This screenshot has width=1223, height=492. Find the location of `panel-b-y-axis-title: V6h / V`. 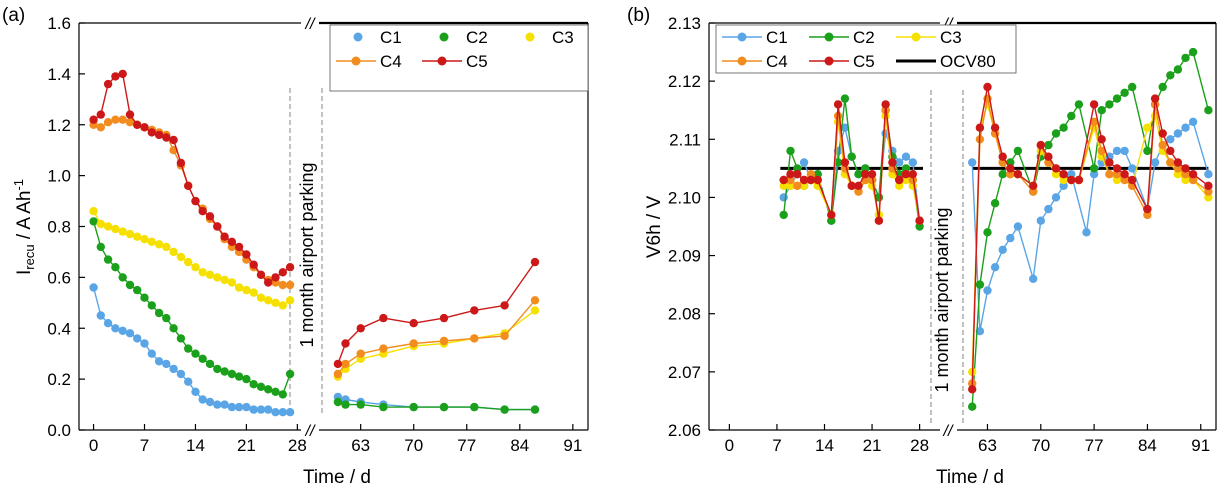

panel-b-y-axis-title: V6h / V is located at coordinates (654, 227).